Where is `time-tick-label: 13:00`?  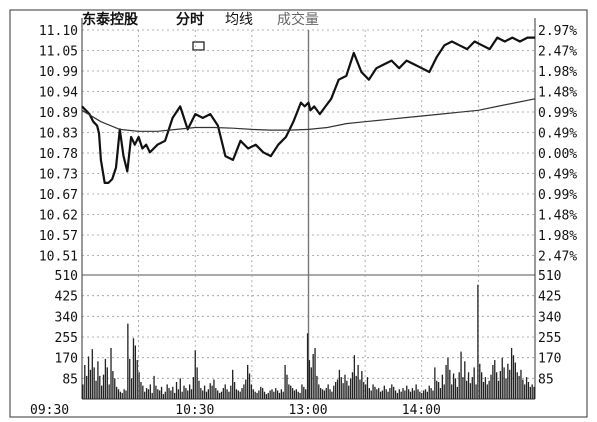 time-tick-label: 13:00 is located at coordinates (308, 410).